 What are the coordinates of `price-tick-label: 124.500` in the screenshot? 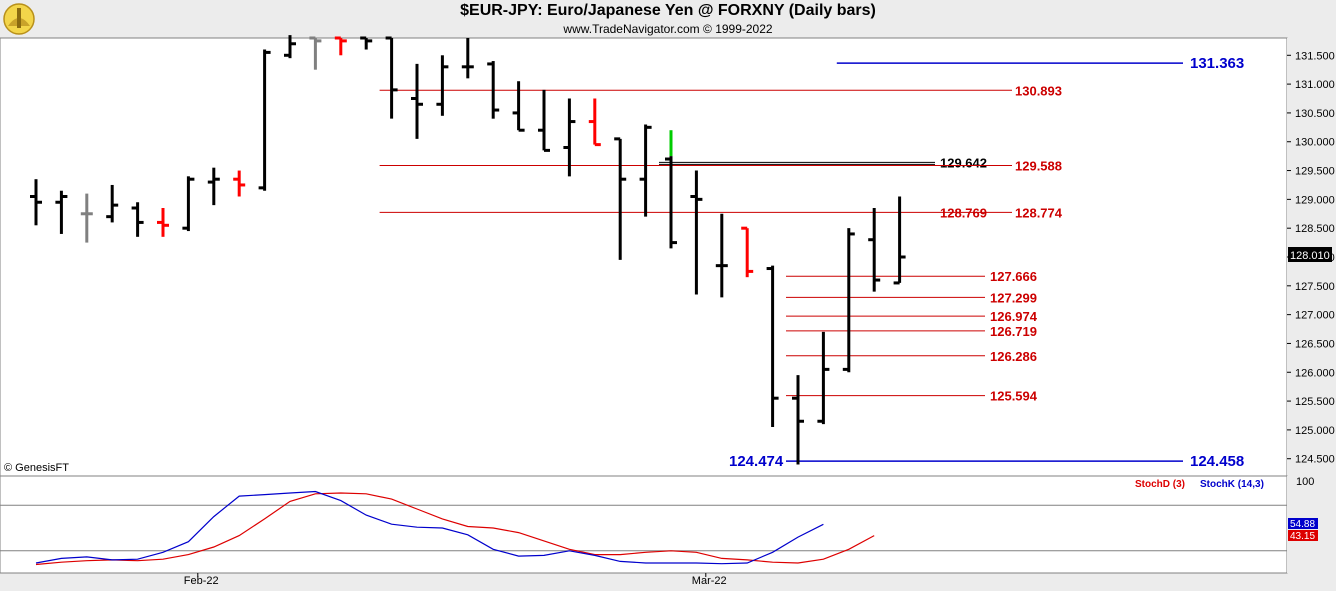 It's located at (1315, 460).